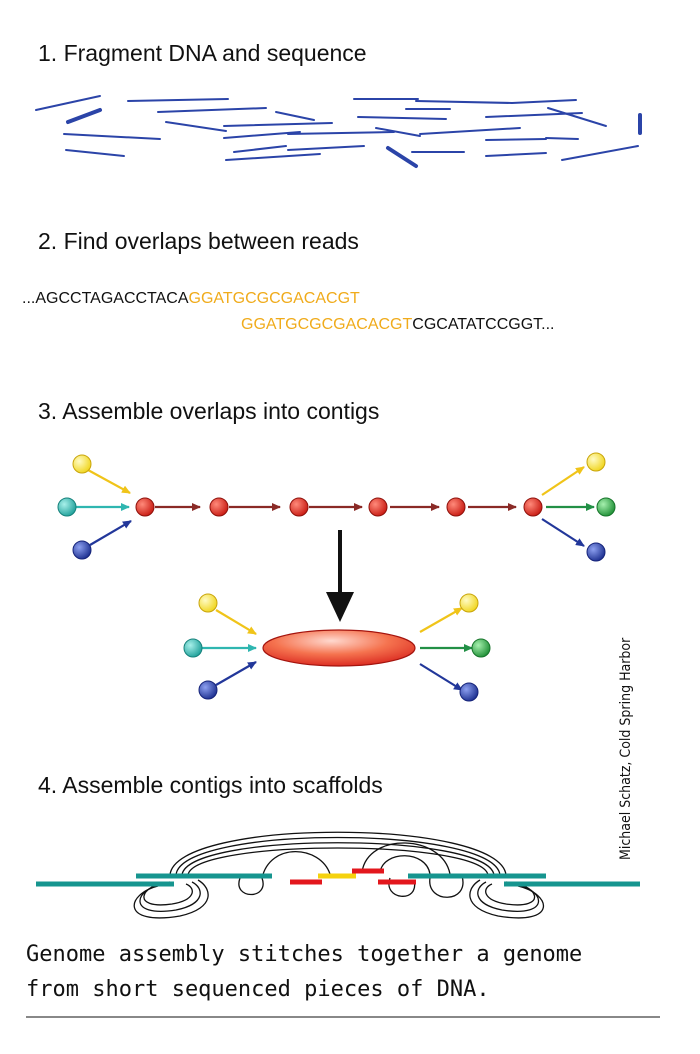  What do you see at coordinates (626, 748) in the screenshot?
I see `image-credit: Michael Schatz, Cold Spring Harbor` at bounding box center [626, 748].